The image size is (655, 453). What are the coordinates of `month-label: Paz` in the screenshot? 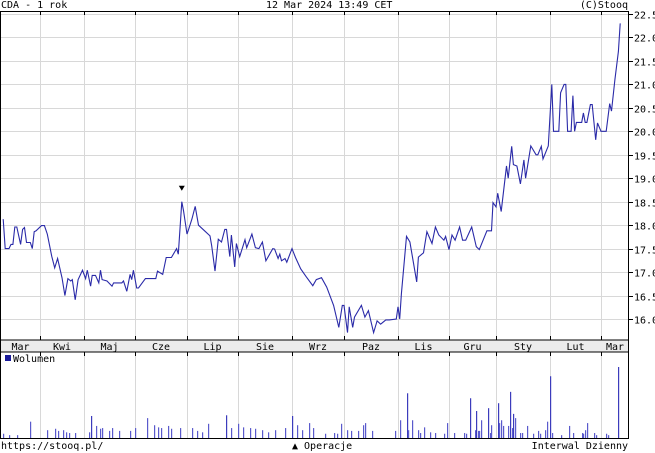 It's located at (371, 347).